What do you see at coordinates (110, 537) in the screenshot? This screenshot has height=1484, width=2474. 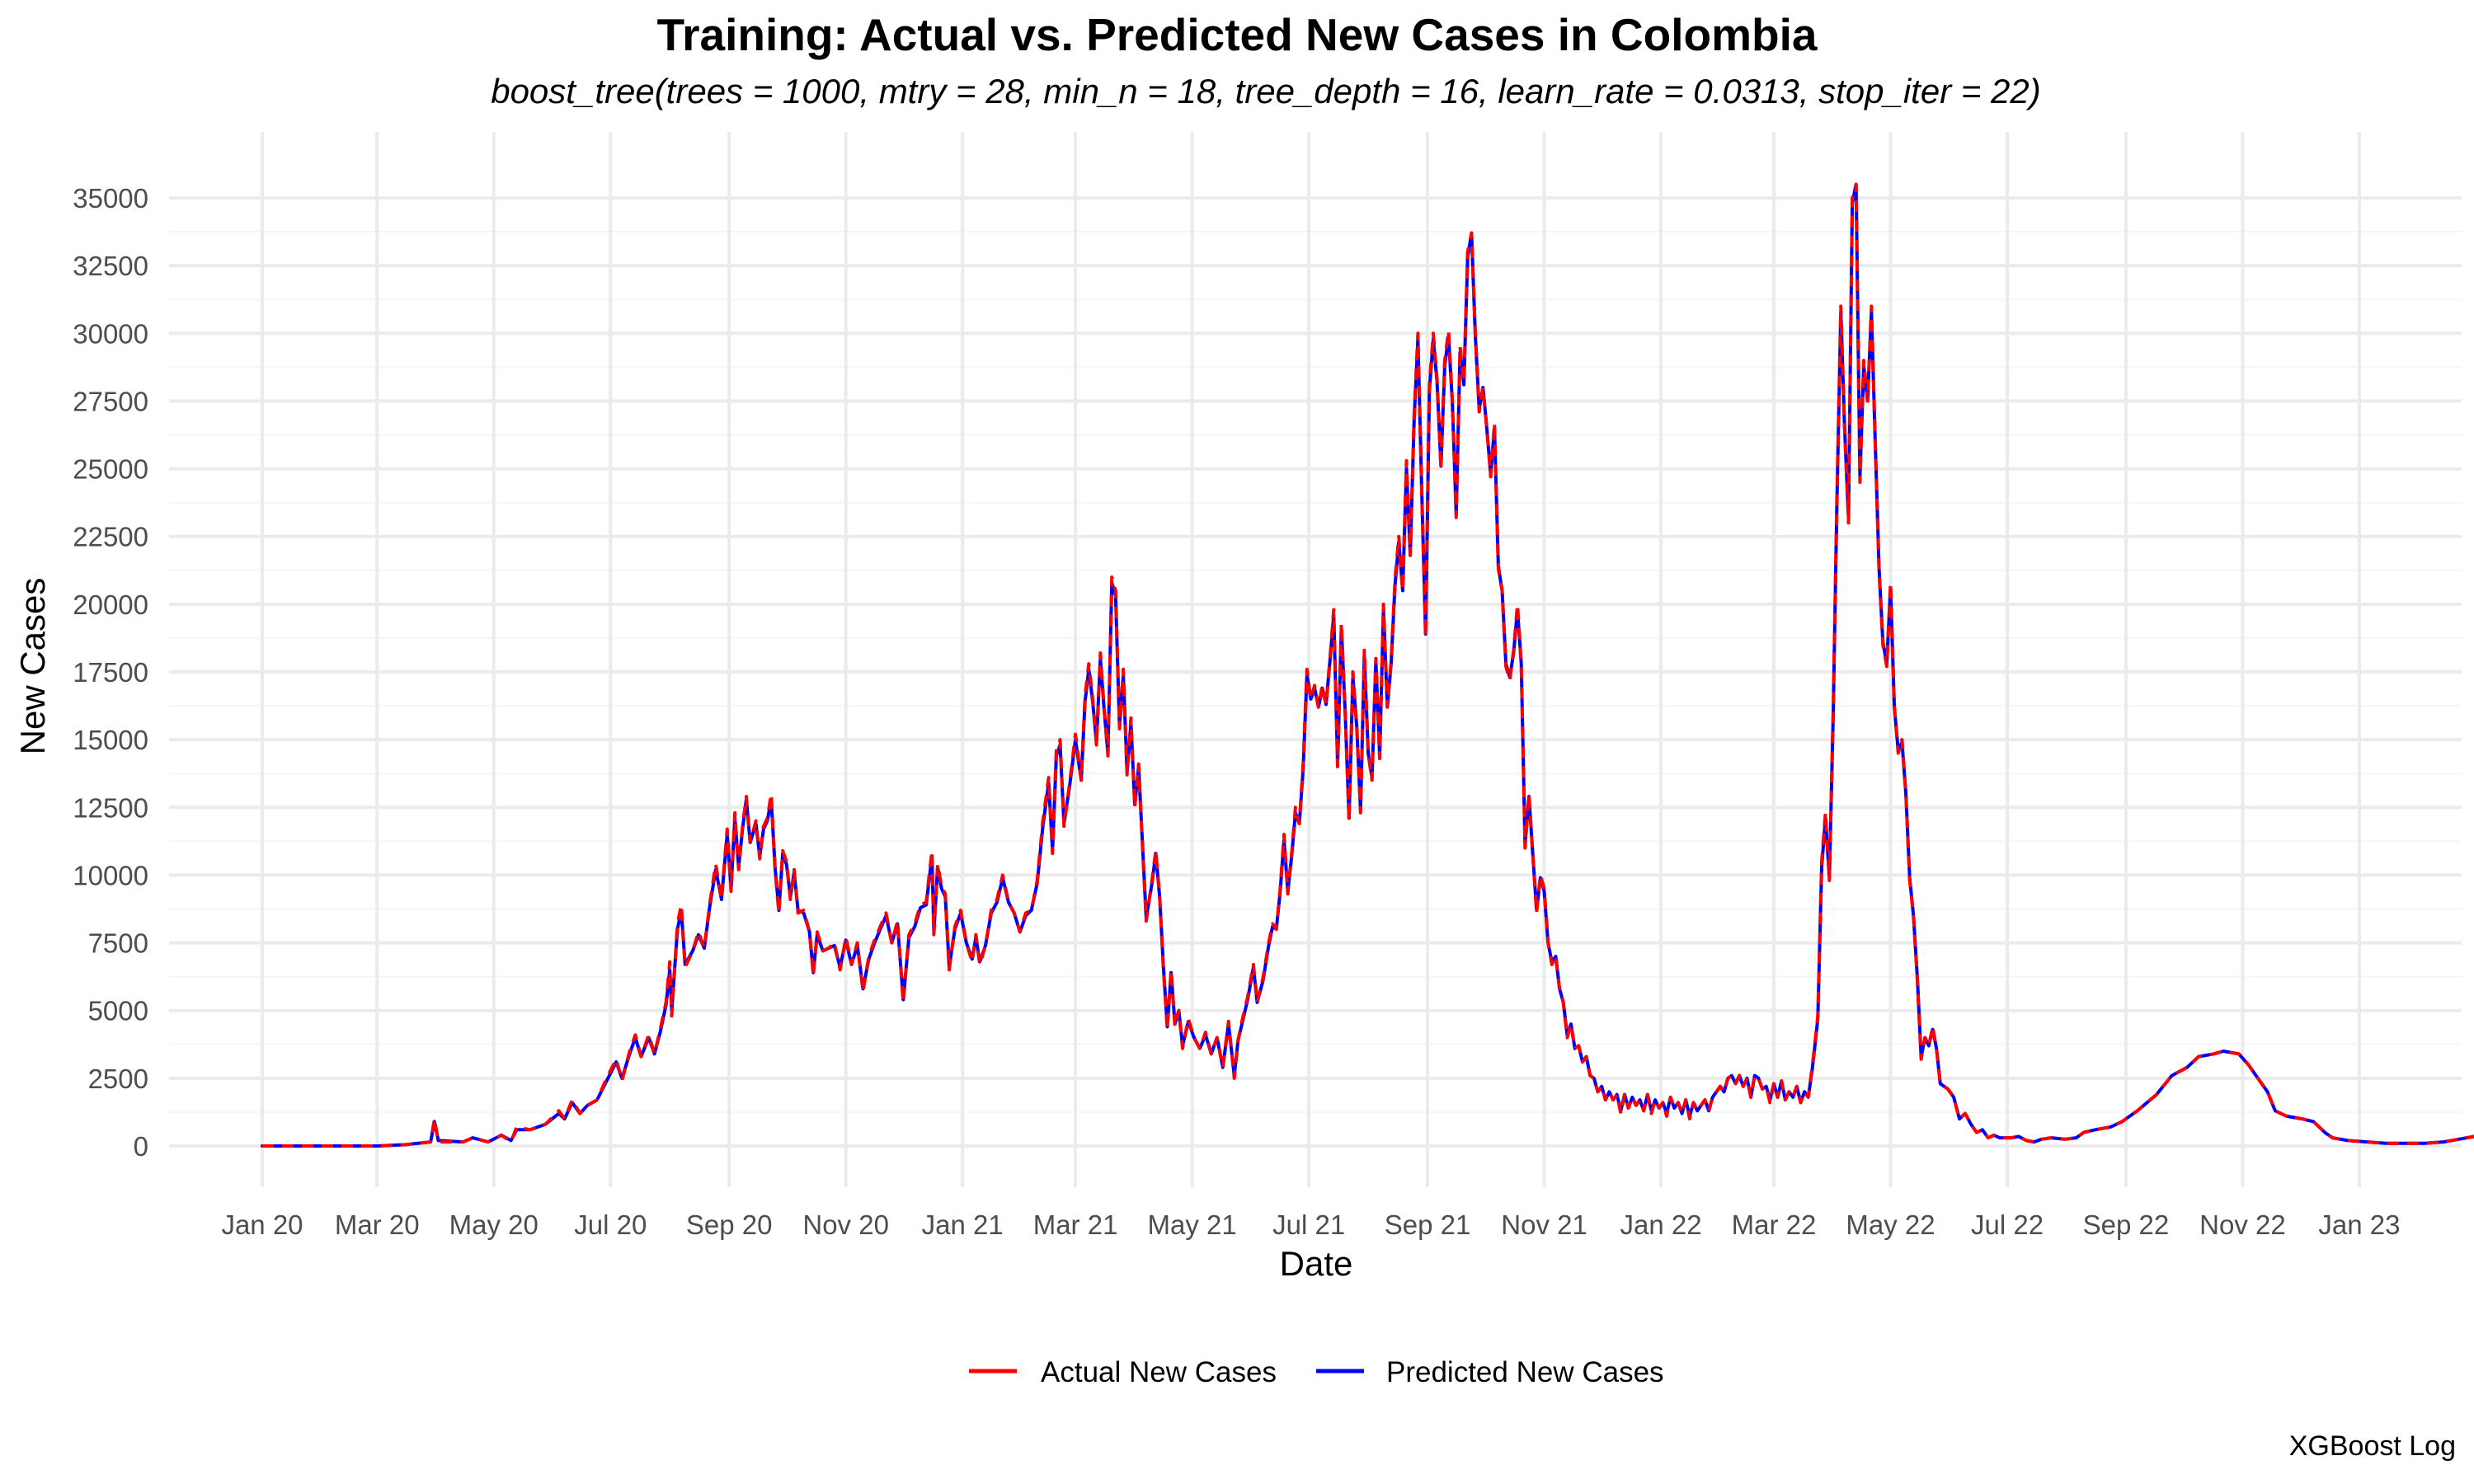 I see `y-tick-label: 22500` at bounding box center [110, 537].